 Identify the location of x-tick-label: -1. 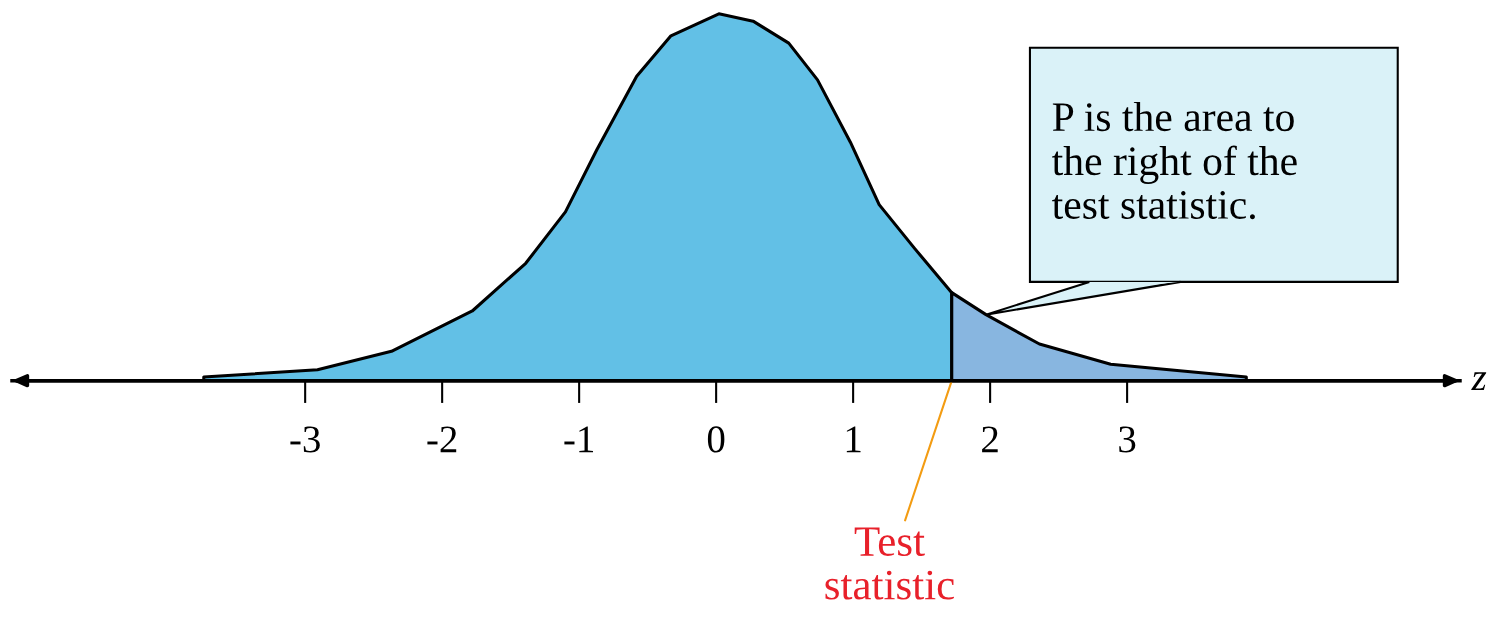
(579, 439).